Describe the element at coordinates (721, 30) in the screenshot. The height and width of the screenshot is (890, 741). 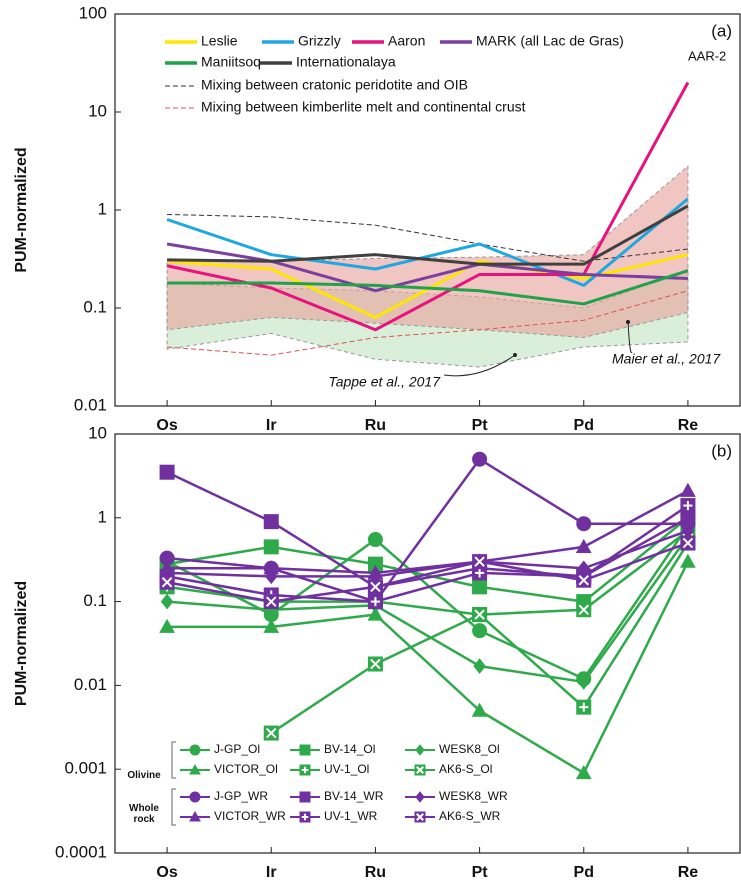
I see `panel-label: (a)` at that location.